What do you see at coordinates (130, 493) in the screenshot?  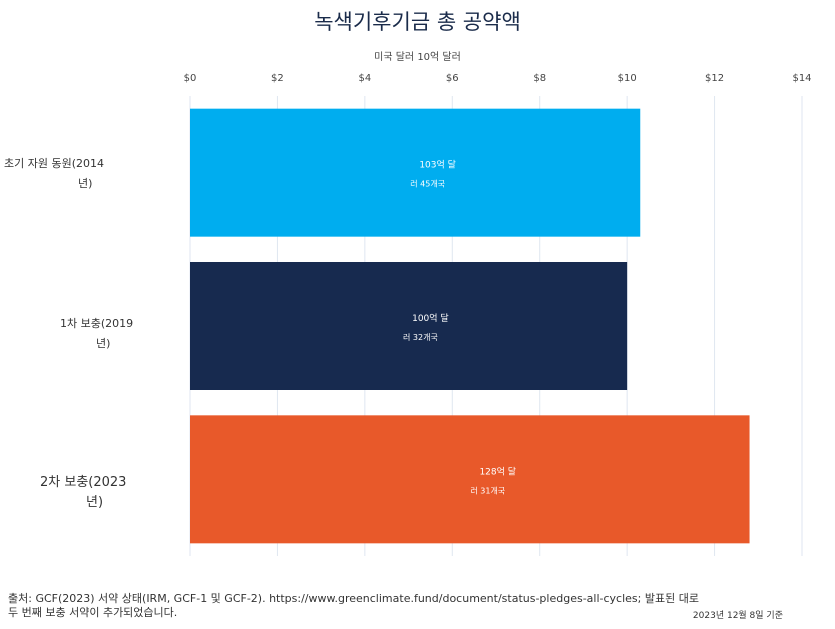 I see `category-label-second-replenishment: 2차 보충(2023 년)` at bounding box center [130, 493].